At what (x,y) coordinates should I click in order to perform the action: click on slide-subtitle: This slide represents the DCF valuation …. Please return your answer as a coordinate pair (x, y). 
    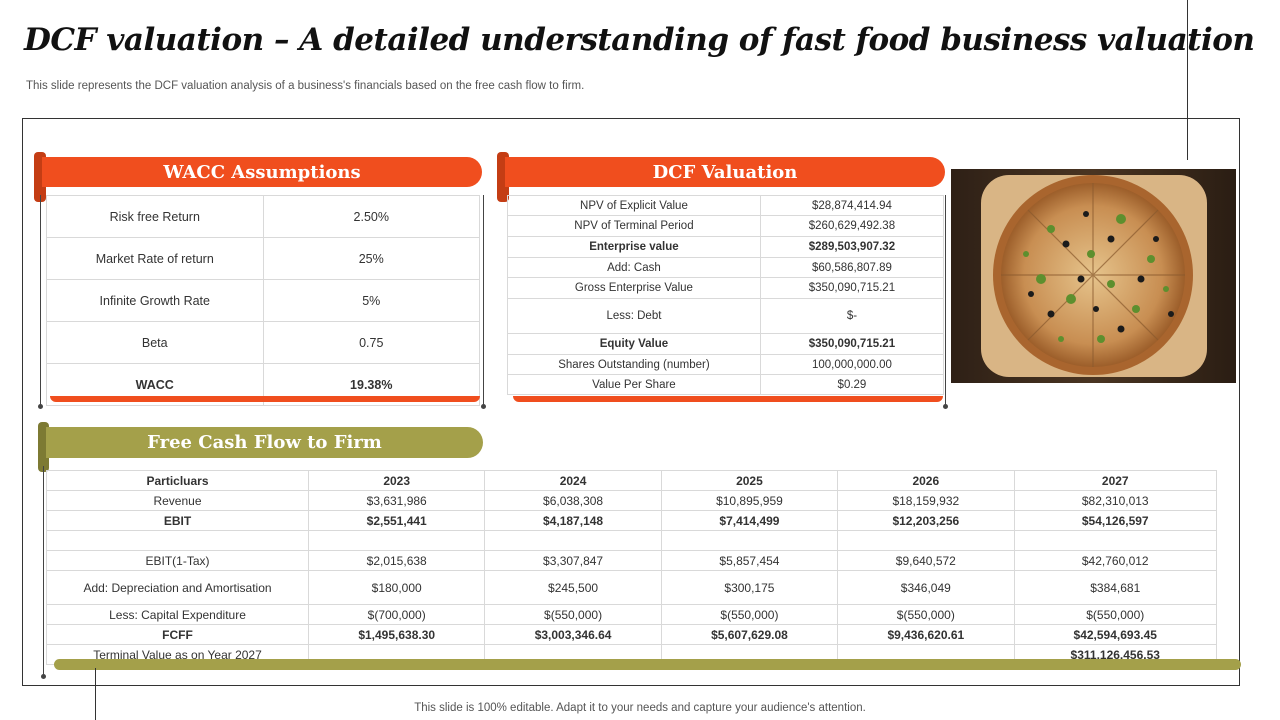
    Looking at the image, I should click on (305, 86).